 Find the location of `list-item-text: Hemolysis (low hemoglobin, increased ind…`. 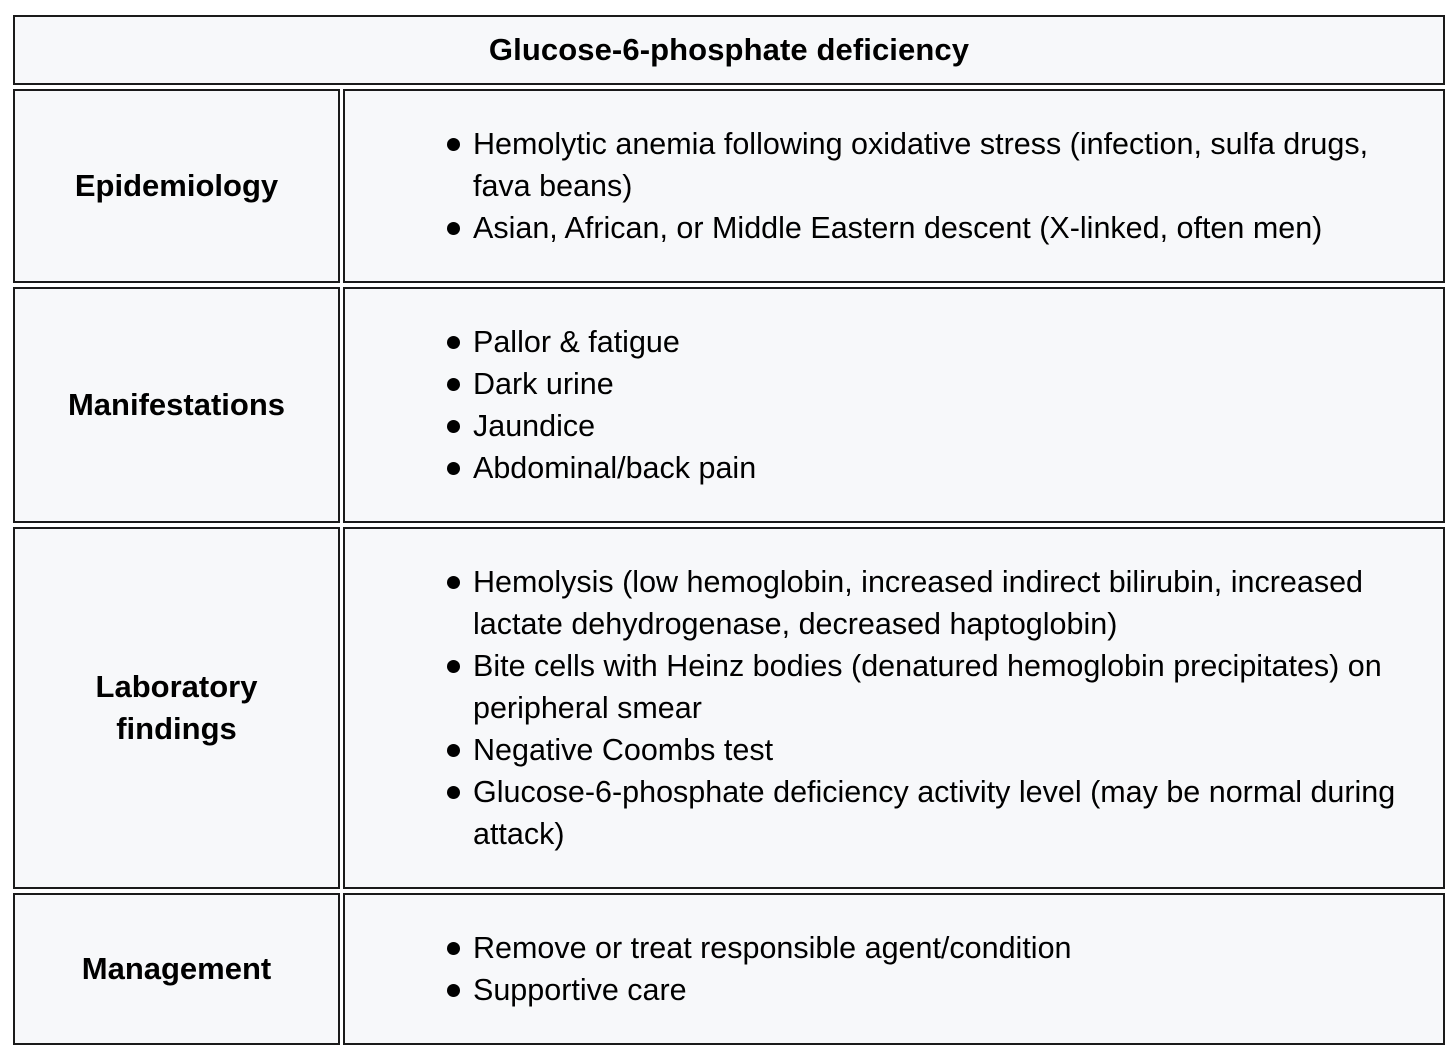

list-item-text: Hemolysis (low hemoglobin, increased ind… is located at coordinates (918, 603).